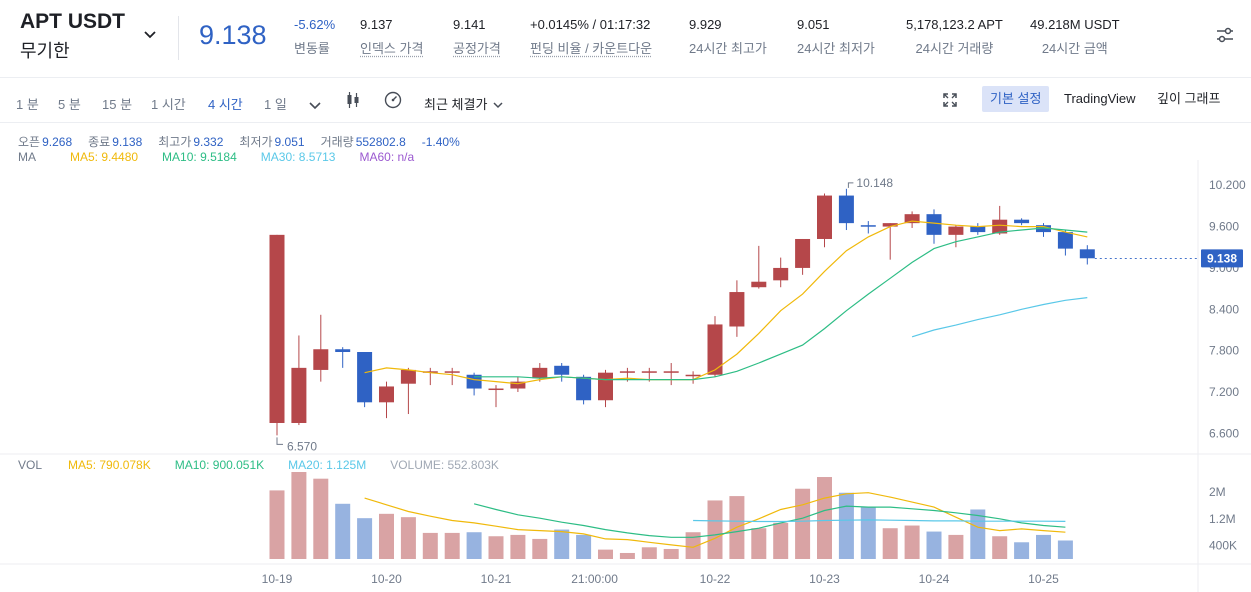 Image resolution: width=1251 pixels, height=592 pixels. Describe the element at coordinates (836, 37) in the screenshot. I see `ticker-stat: 9.051 24시간 최저가` at that location.